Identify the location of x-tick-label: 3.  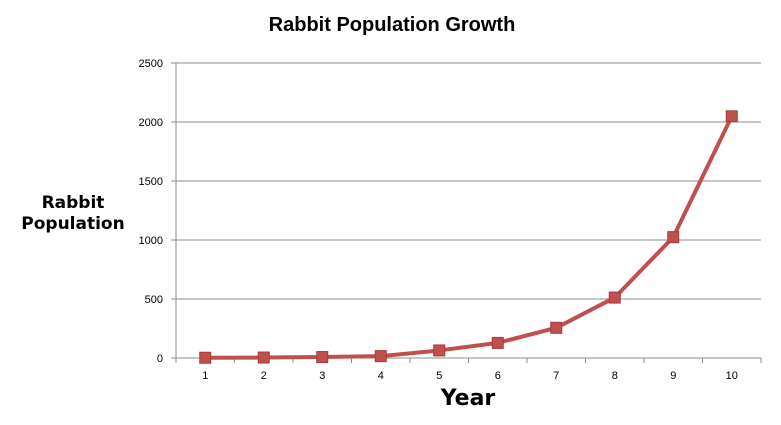
(322, 376).